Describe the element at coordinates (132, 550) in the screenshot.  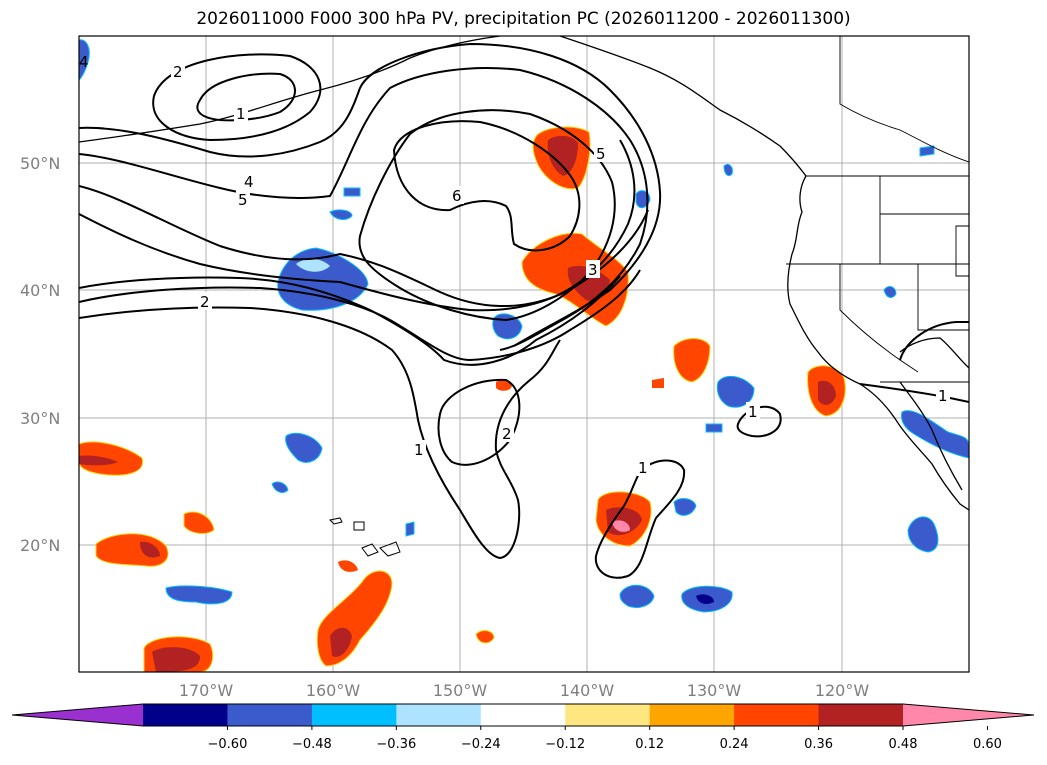
I see `precip-blob-west2` at that location.